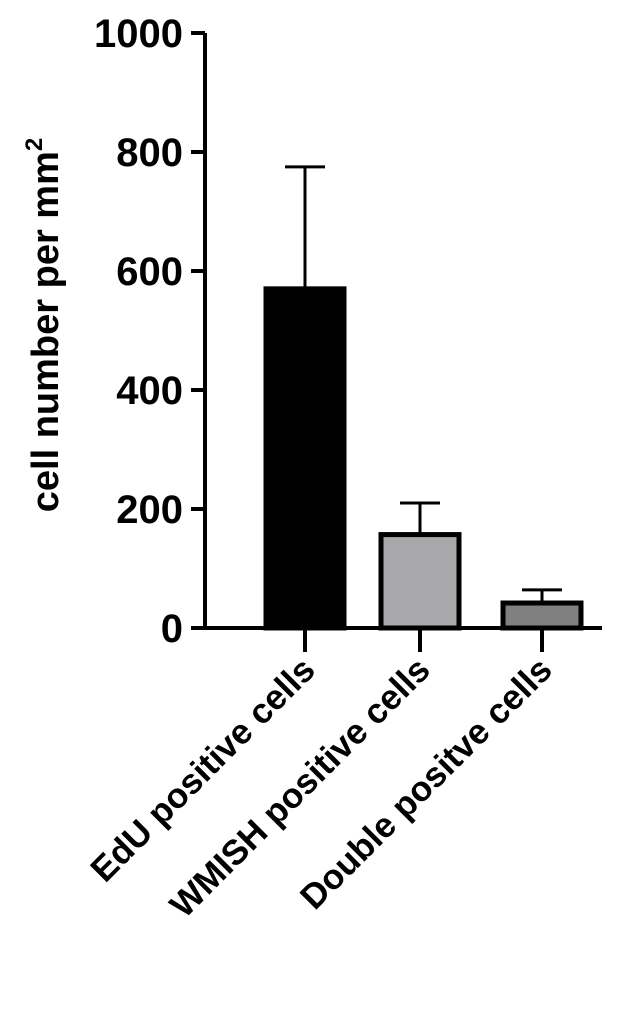 The width and height of the screenshot is (632, 1022). Describe the element at coordinates (138, 34) in the screenshot. I see `y-tick-label: 1000` at that location.